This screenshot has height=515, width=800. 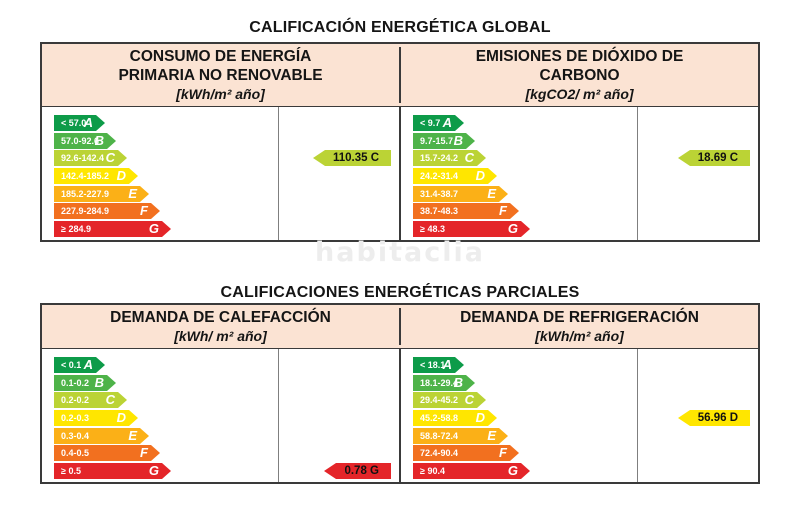 I want to click on scale-row-F: 227.9-284.9 F, so click(x=107, y=211).